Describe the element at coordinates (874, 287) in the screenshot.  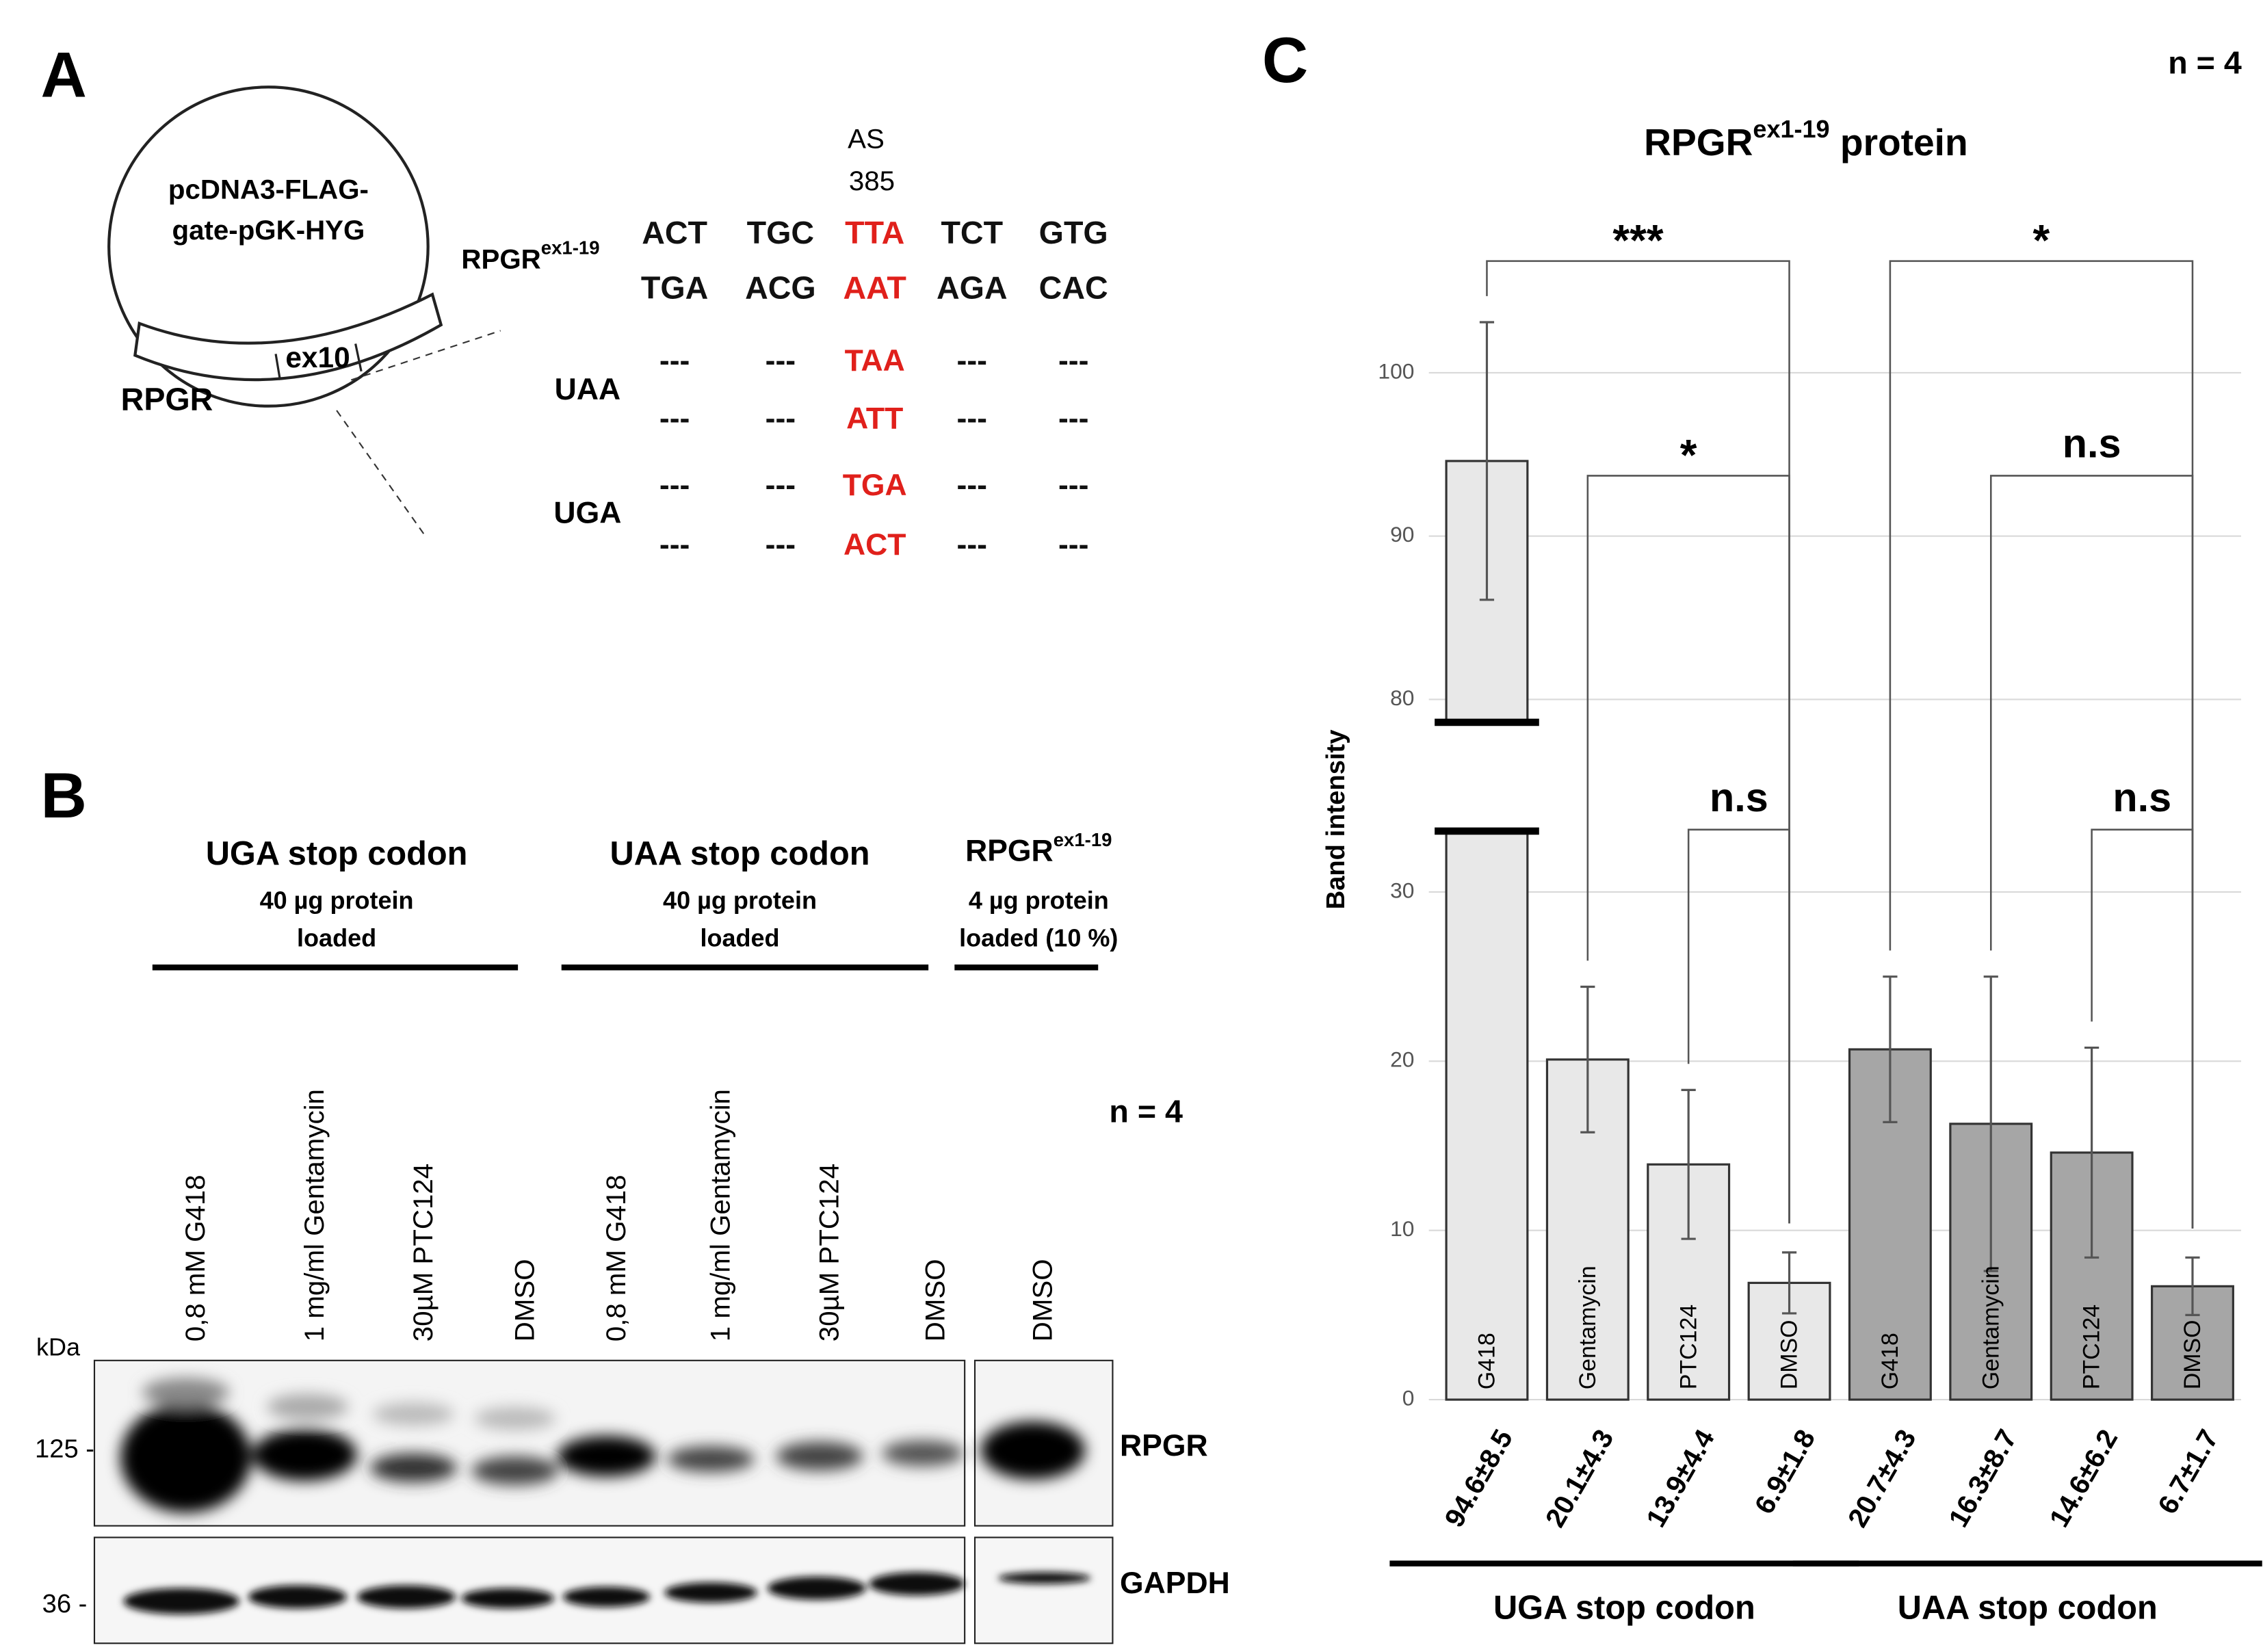
I see `codon: AAT` at that location.